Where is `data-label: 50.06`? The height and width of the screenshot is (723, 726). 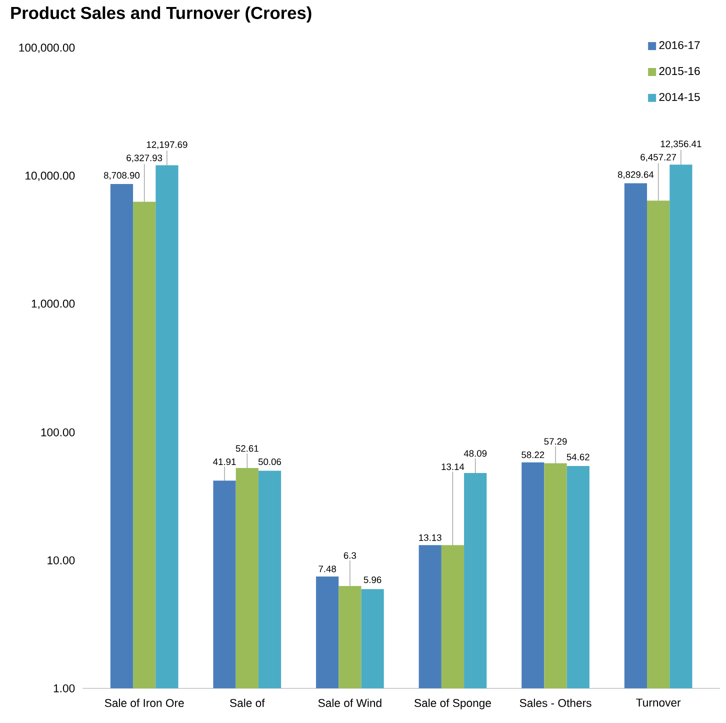 data-label: 50.06 is located at coordinates (270, 462).